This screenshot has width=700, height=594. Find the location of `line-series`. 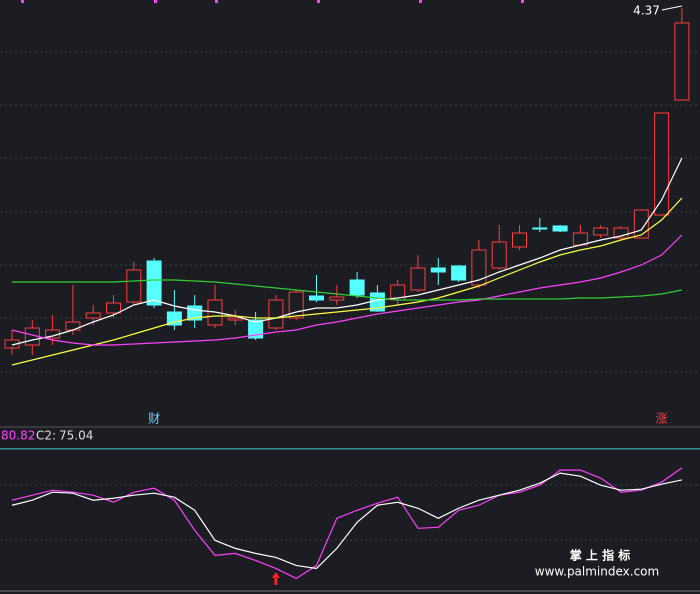

line-series is located at coordinates (347, 290).